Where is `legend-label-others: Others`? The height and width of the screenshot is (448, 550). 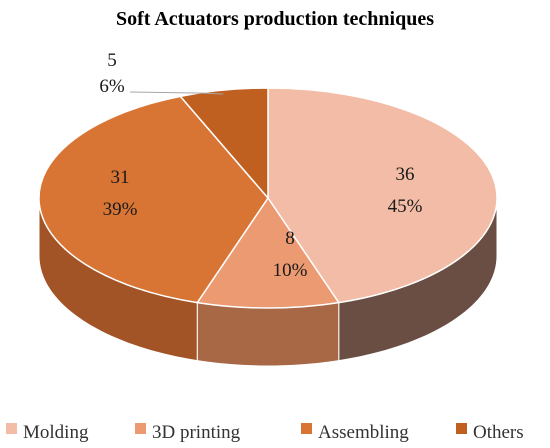 legend-label-others: Others is located at coordinates (498, 432).